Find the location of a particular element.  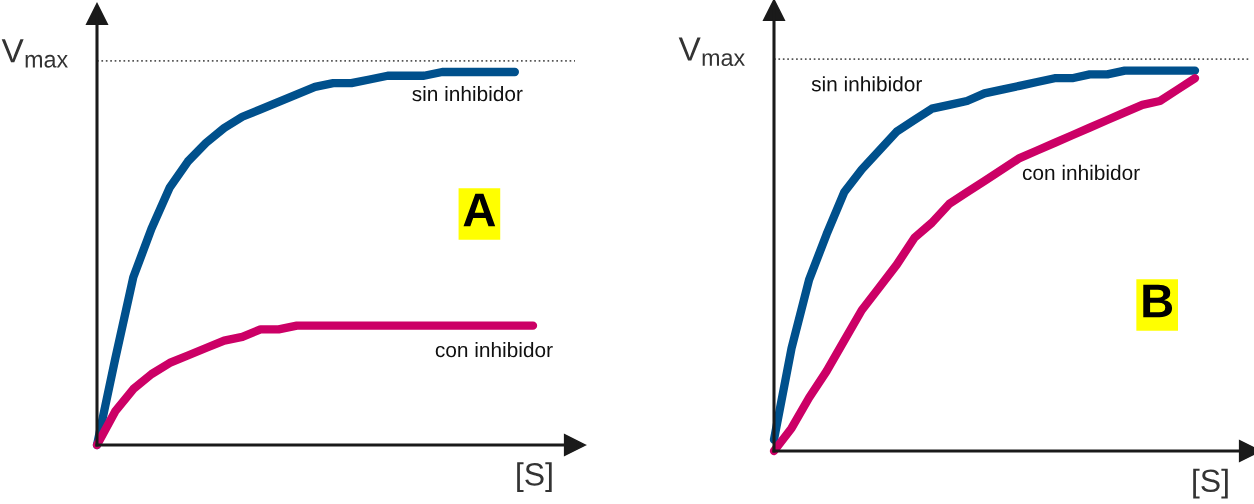

annotation: A is located at coordinates (479, 210).